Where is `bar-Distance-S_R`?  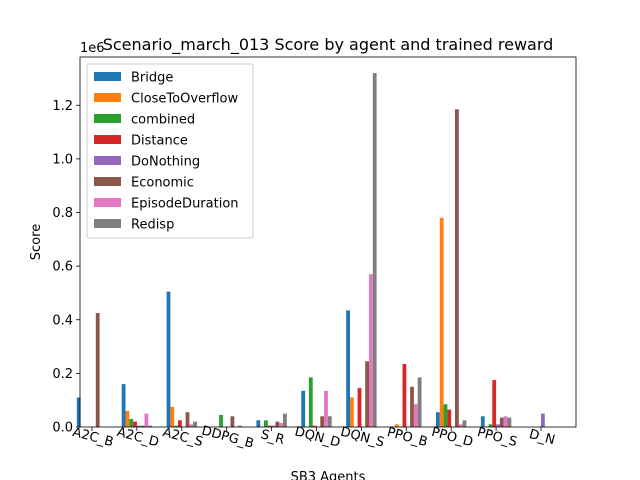 bar-Distance-S_R is located at coordinates (269, 426).